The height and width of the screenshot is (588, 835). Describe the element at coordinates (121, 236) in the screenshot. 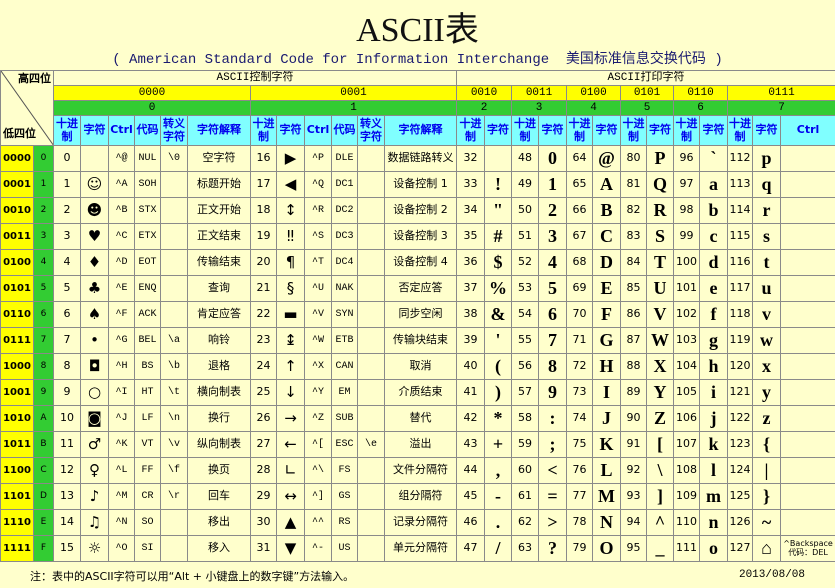

I see `table-cell: ^C` at that location.